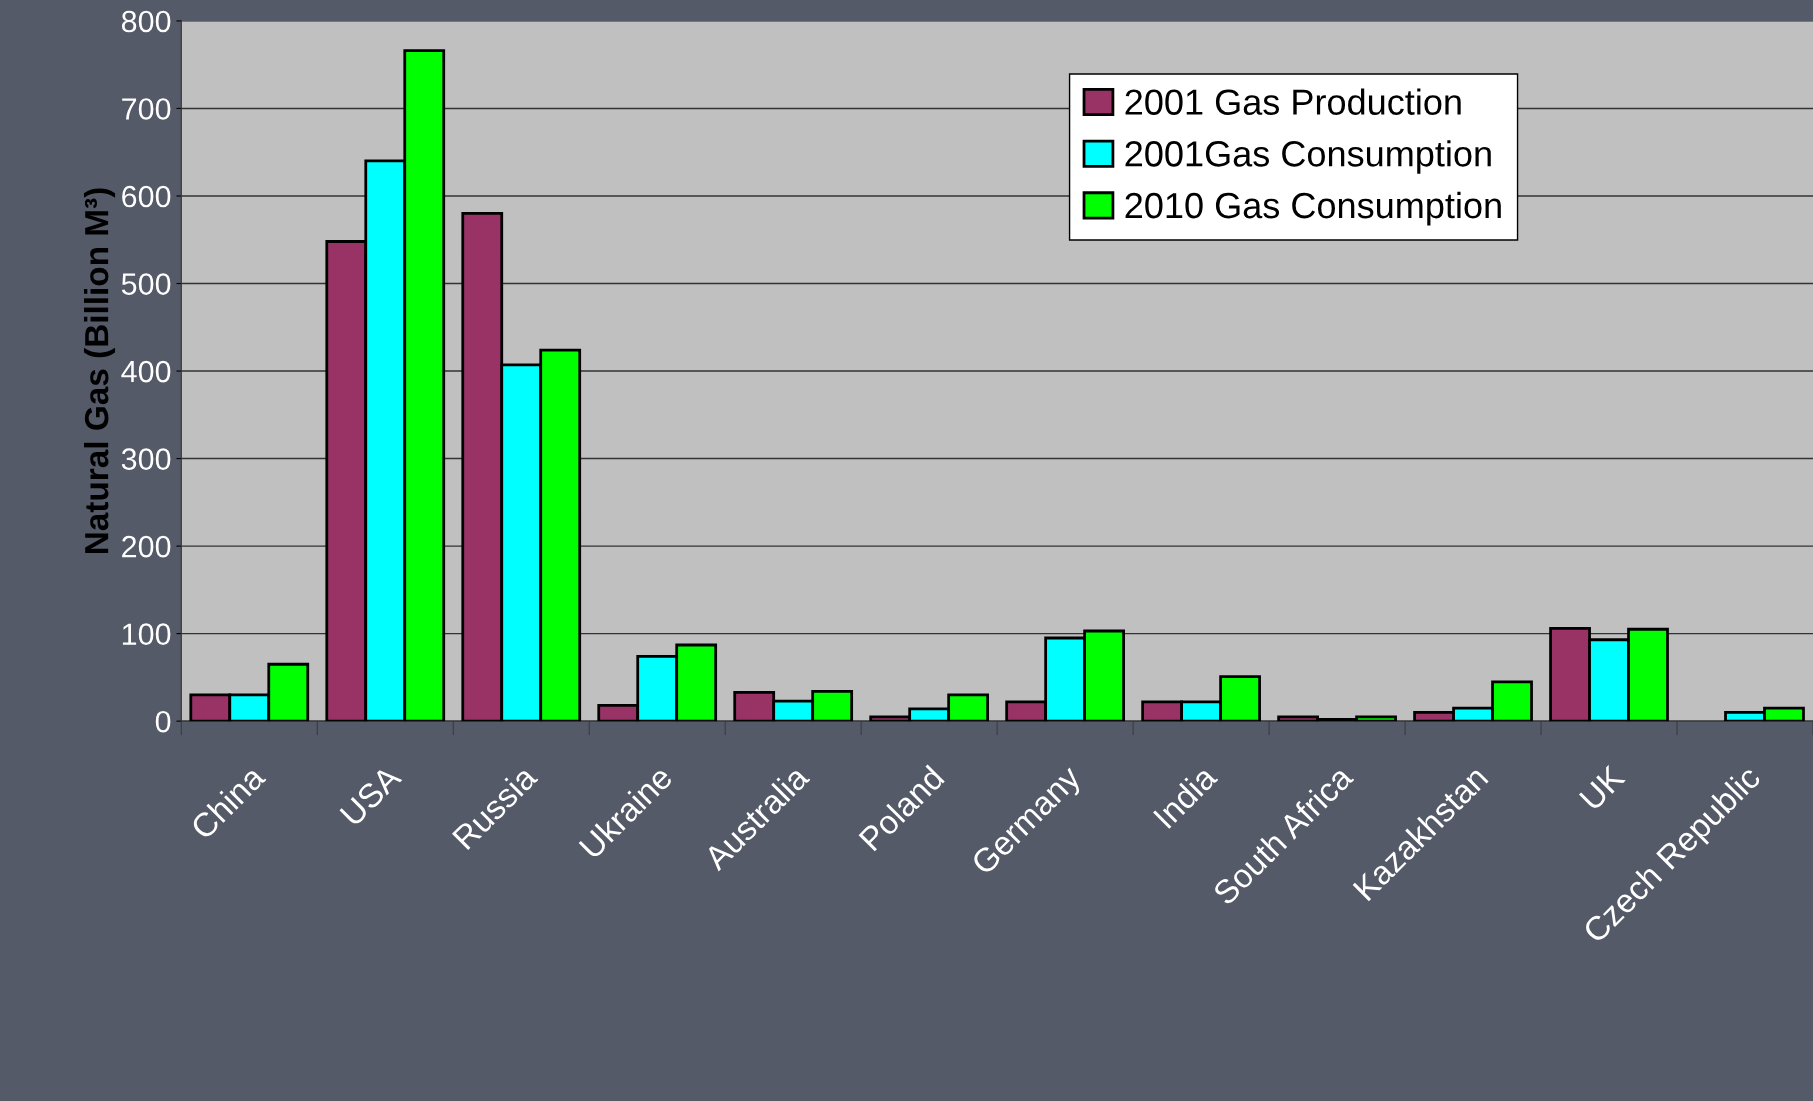 The image size is (1813, 1101). What do you see at coordinates (146, 284) in the screenshot?
I see `y-tick-label: 500` at bounding box center [146, 284].